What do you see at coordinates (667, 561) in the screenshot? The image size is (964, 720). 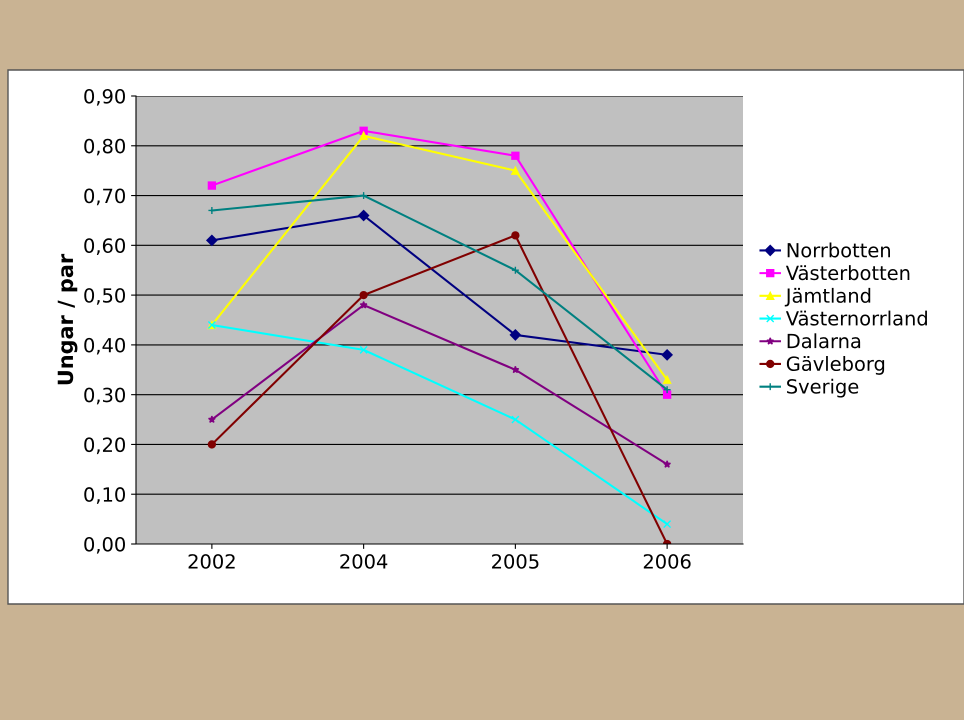 I see `x-tick-label: 2006` at bounding box center [667, 561].